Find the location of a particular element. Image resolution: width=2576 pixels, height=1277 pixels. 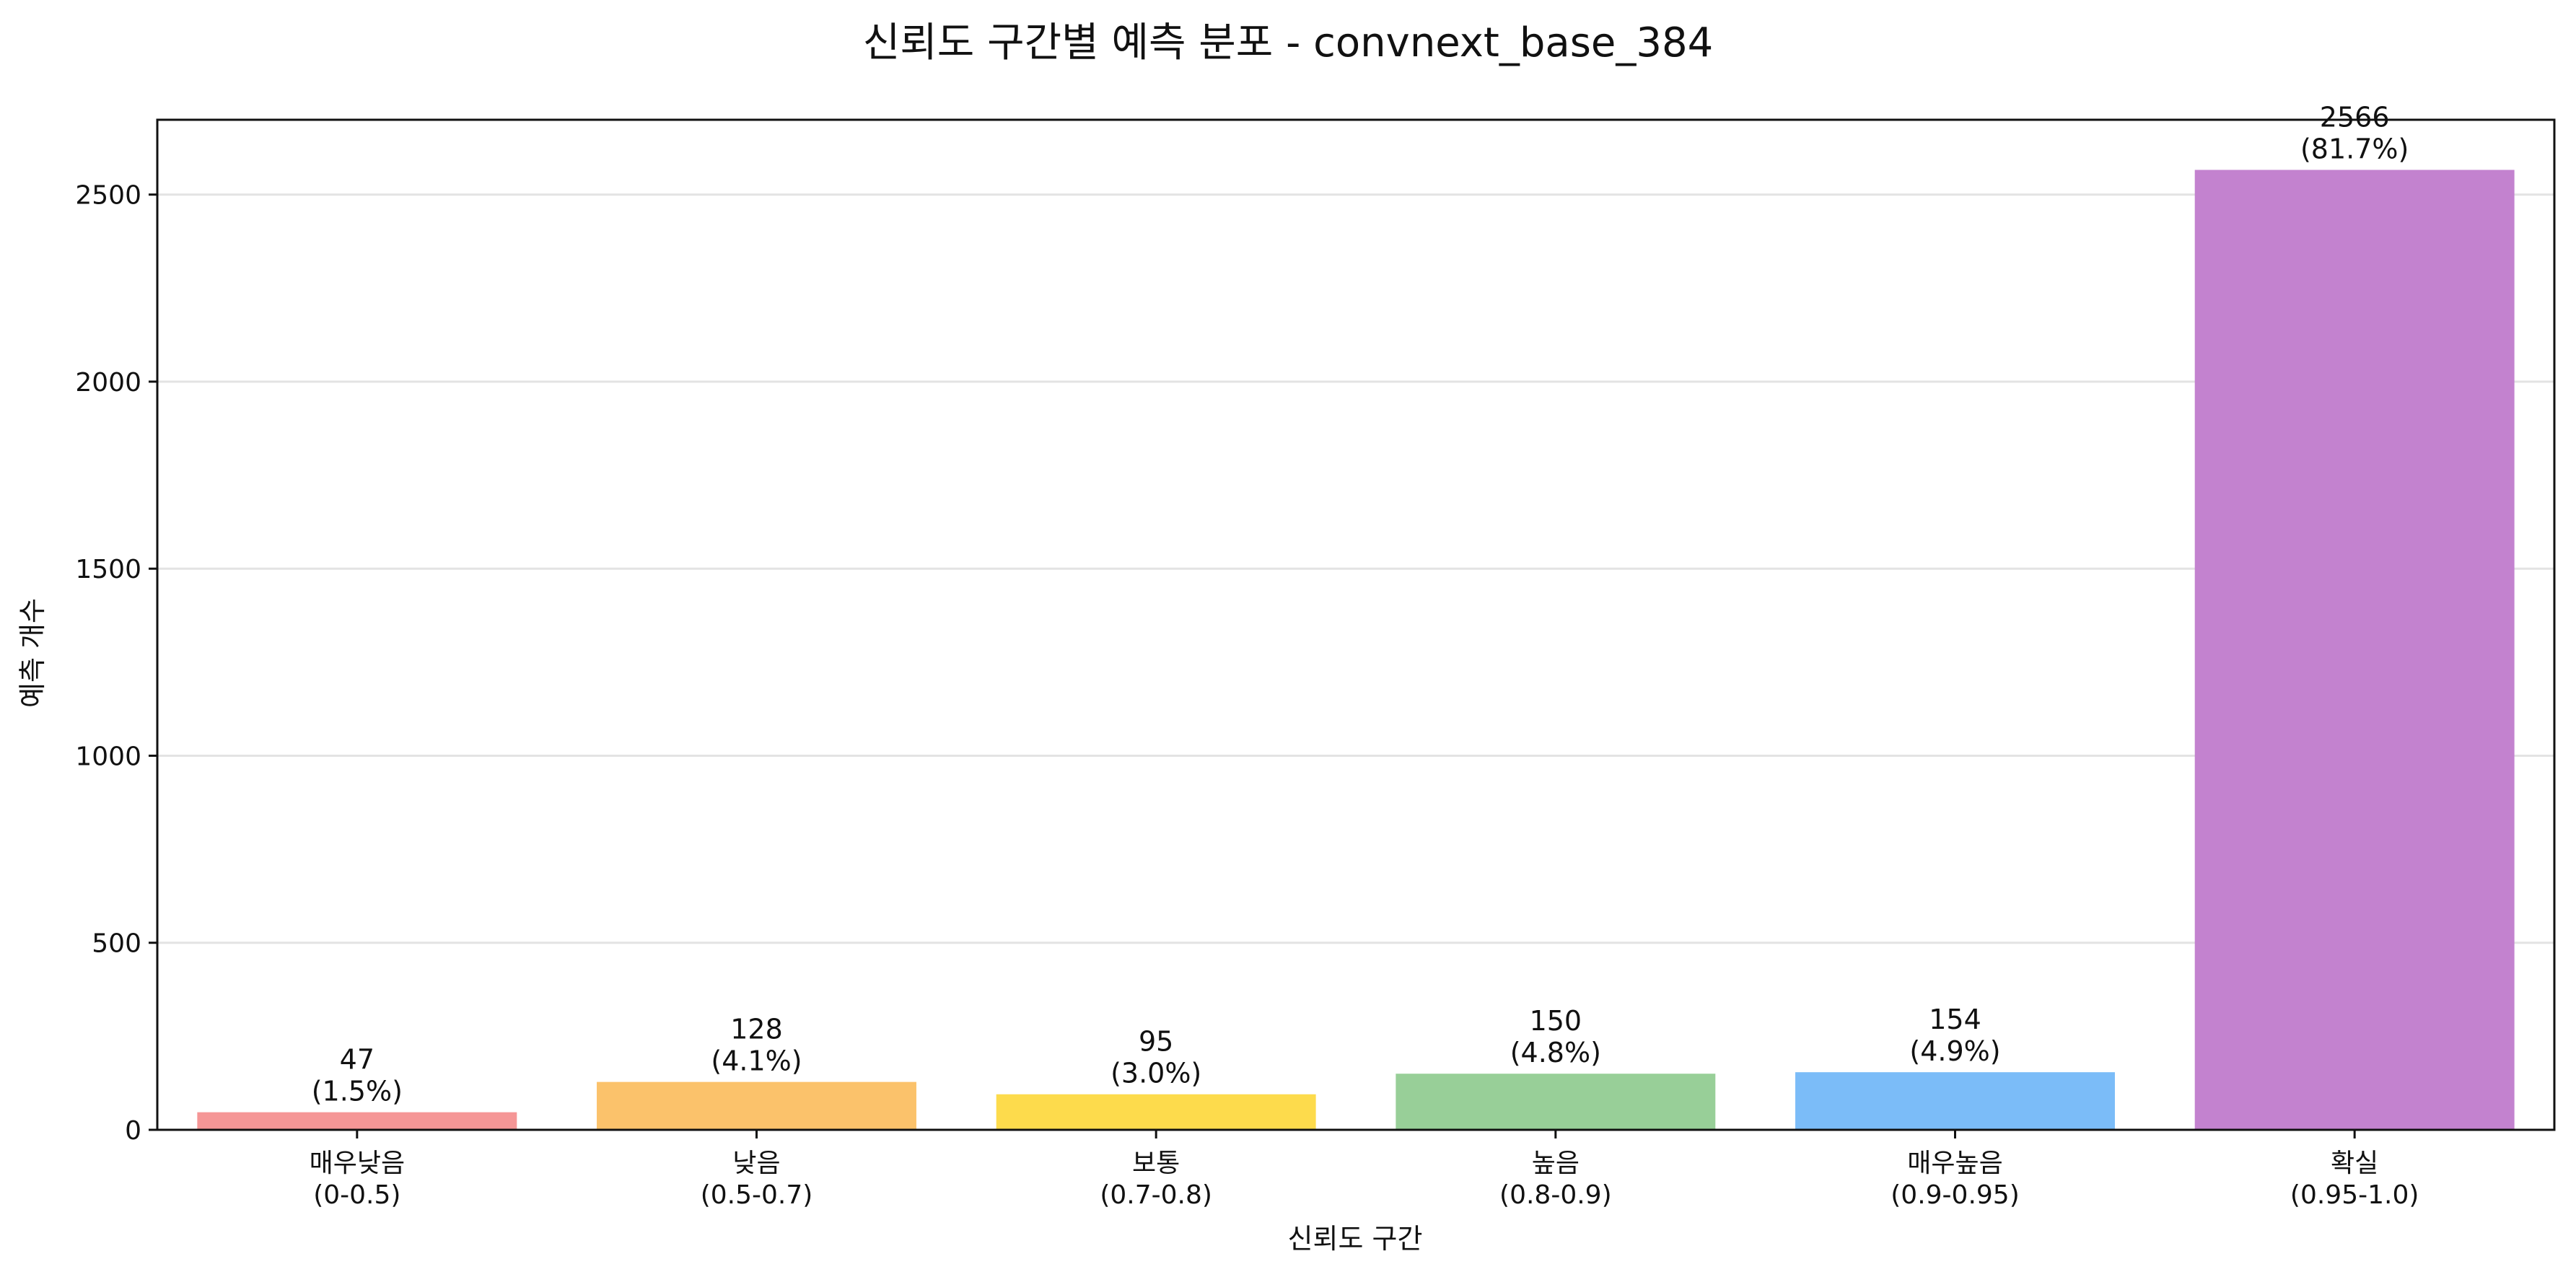

y-axis-label: 예측 개수 is located at coordinates (32, 653).